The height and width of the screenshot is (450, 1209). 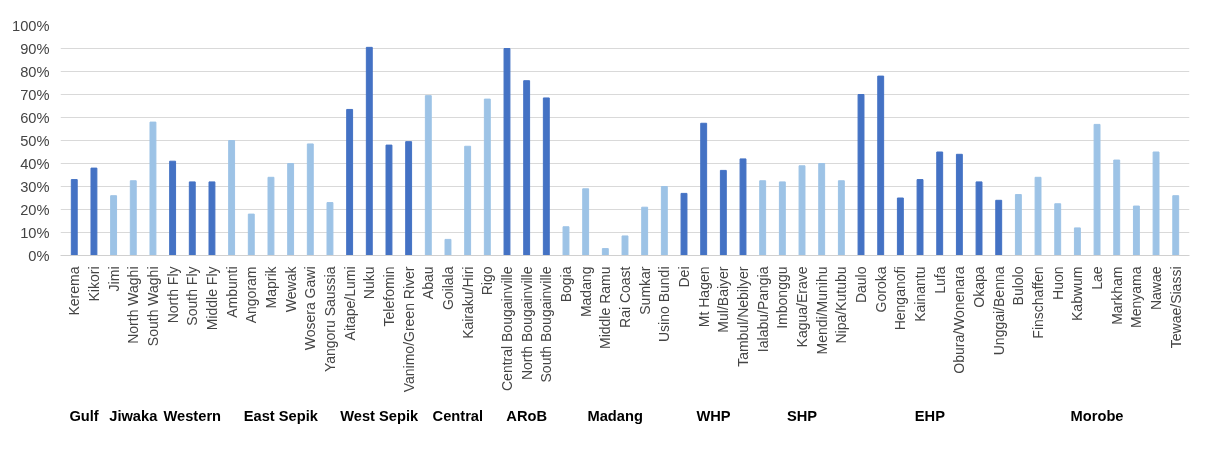 What do you see at coordinates (723, 299) in the screenshot?
I see `x-tick-label: Mul/Baiyer` at bounding box center [723, 299].